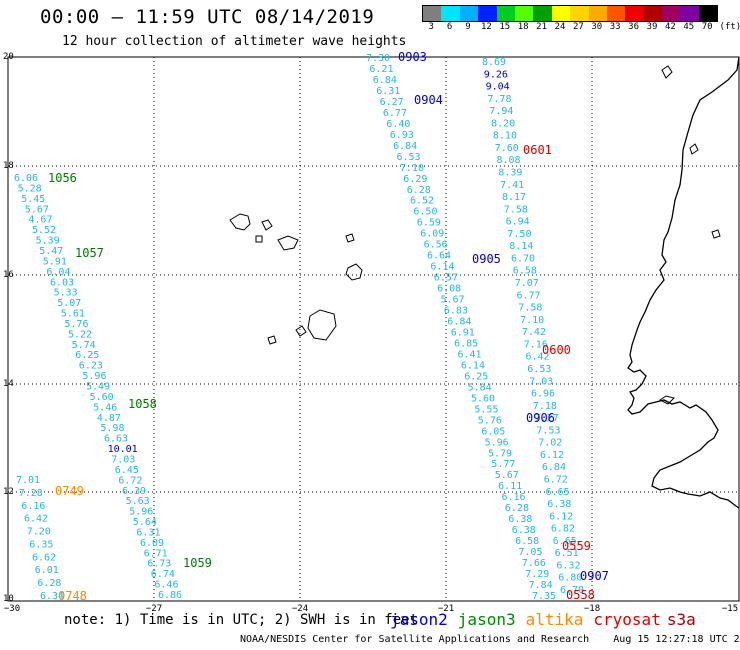 The image size is (740, 650). Describe the element at coordinates (148, 533) in the screenshot. I see `west-track-swh-value: 6.31` at that location.